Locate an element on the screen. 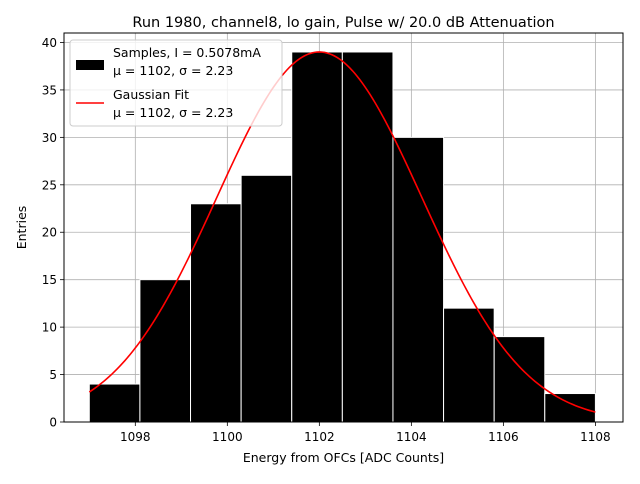  x-tick-label: 1100 is located at coordinates (227, 437).